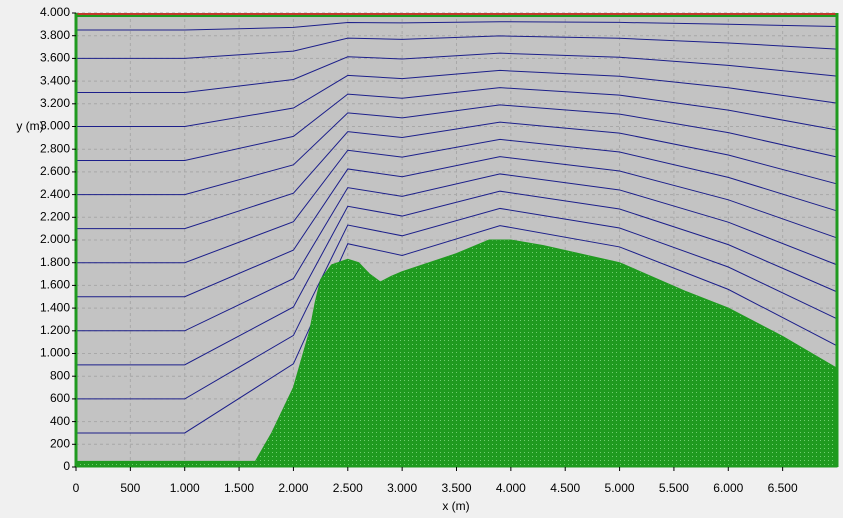 This screenshot has height=518, width=843. I want to click on y-tick-label: 0, so click(66, 466).